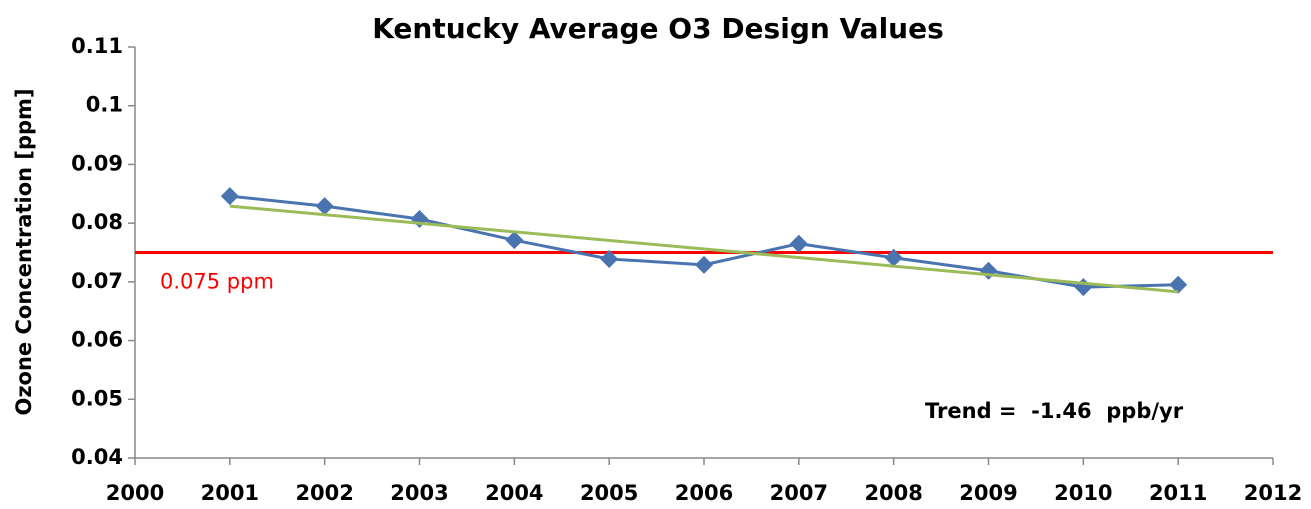 Image resolution: width=1311 pixels, height=509 pixels. I want to click on y-tick-label: 0.06, so click(97, 340).